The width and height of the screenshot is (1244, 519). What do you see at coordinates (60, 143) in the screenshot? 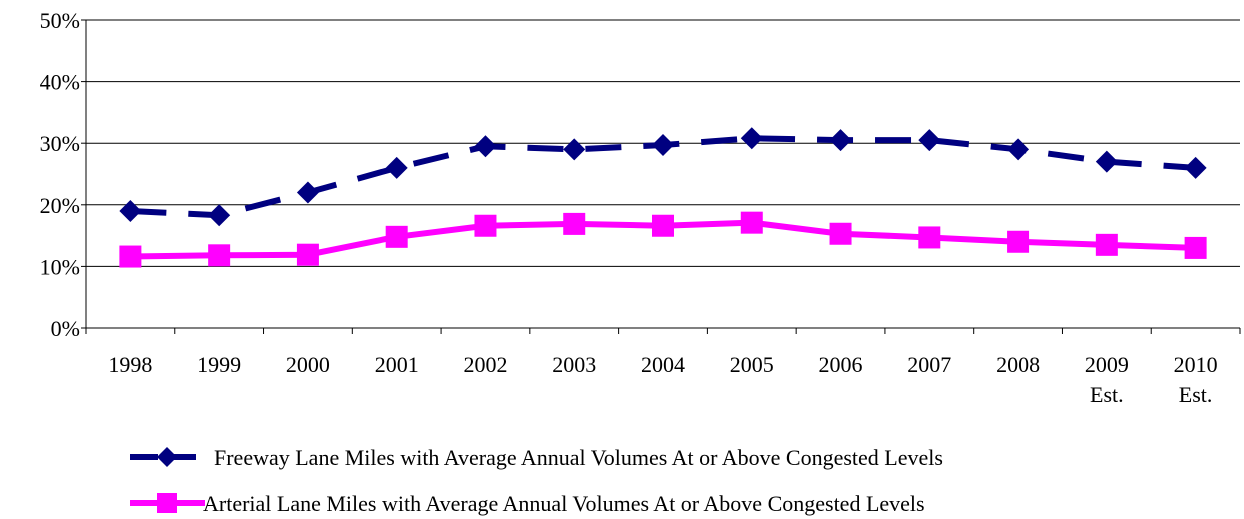
I see `y-tick-label: 30%` at bounding box center [60, 143].